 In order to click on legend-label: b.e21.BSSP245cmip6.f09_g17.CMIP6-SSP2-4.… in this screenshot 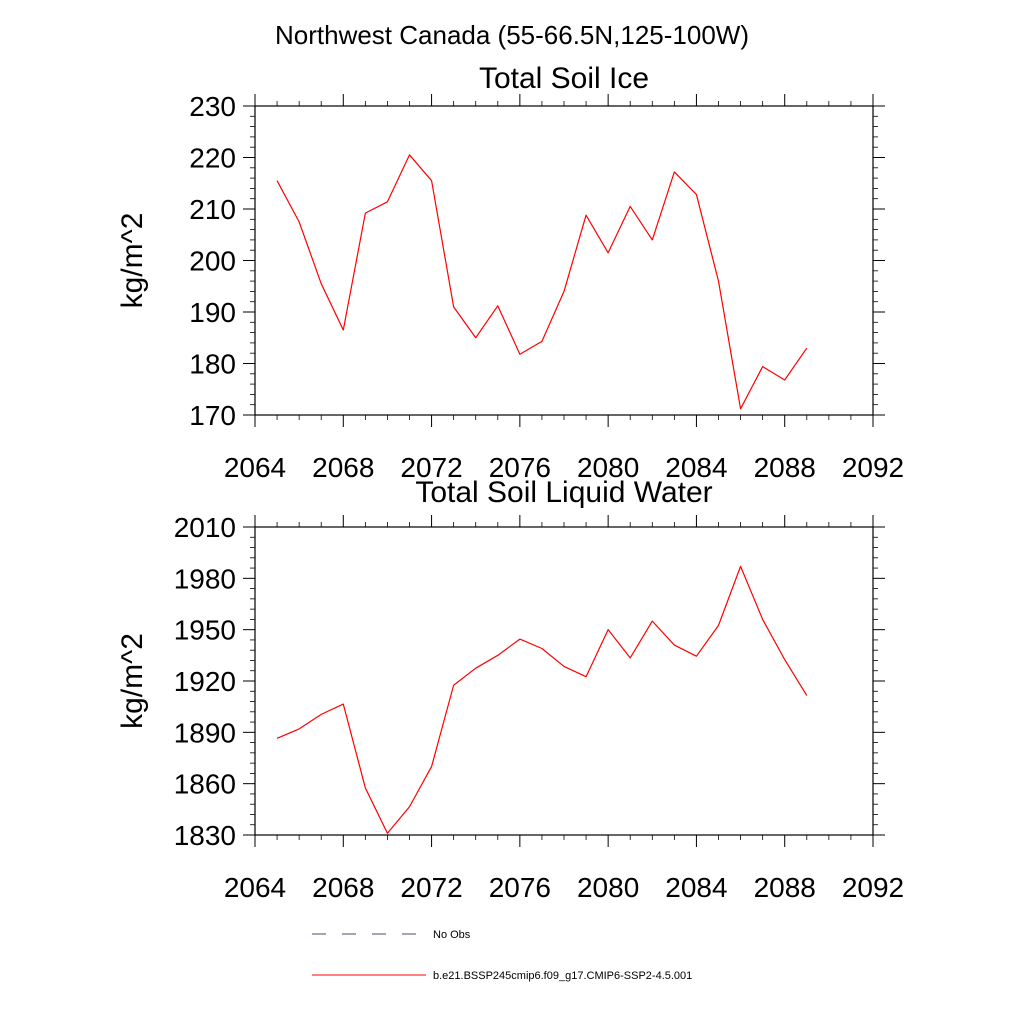, I will do `click(562, 976)`.